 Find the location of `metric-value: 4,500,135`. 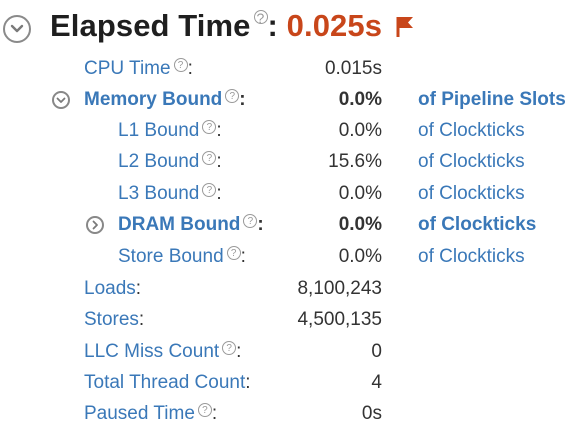

metric-value: 4,500,135 is located at coordinates (339, 320).